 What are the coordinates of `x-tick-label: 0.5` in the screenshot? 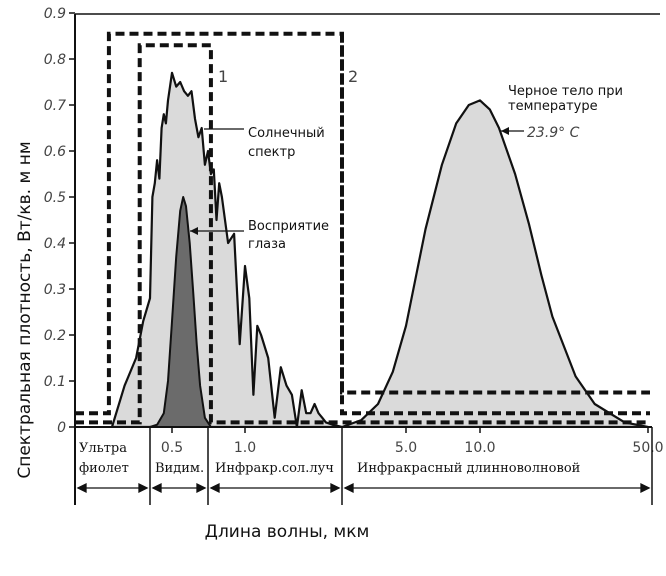 It's located at (172, 448).